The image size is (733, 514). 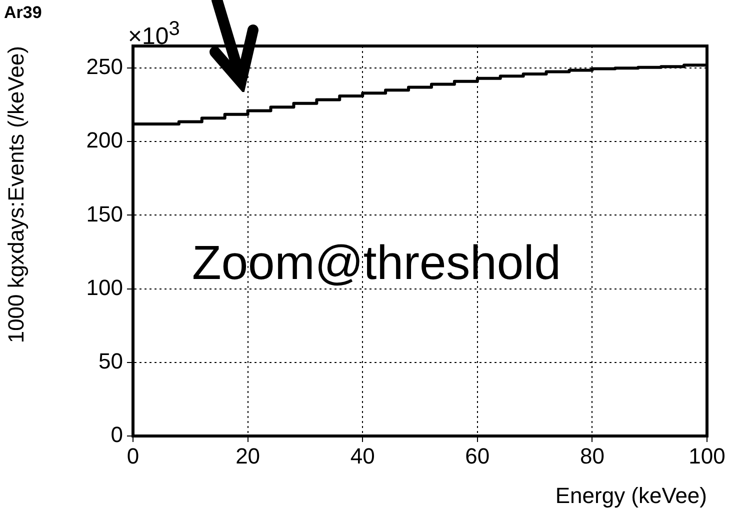 I want to click on y-tick-label: 150, so click(x=104, y=213).